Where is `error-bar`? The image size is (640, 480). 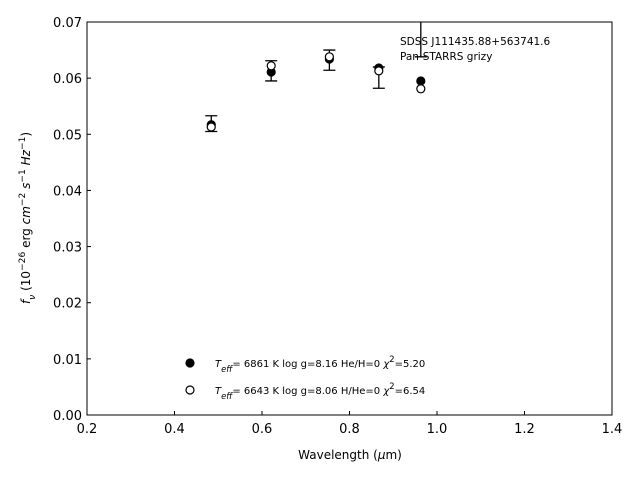 error-bar is located at coordinates (420, 40).